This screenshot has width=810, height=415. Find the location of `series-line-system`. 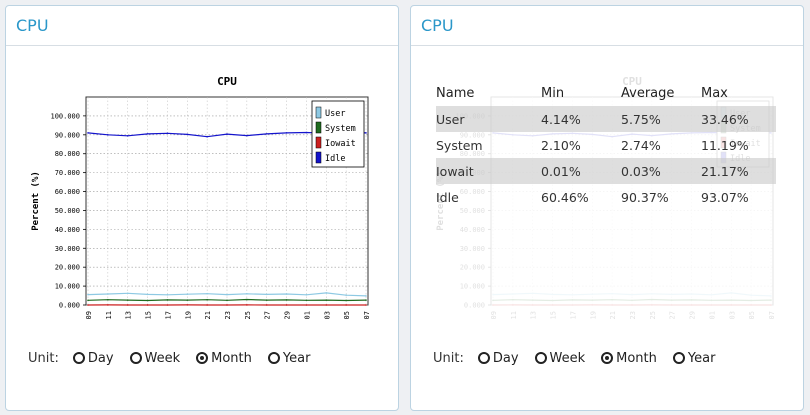

series-line-system is located at coordinates (632, 300).